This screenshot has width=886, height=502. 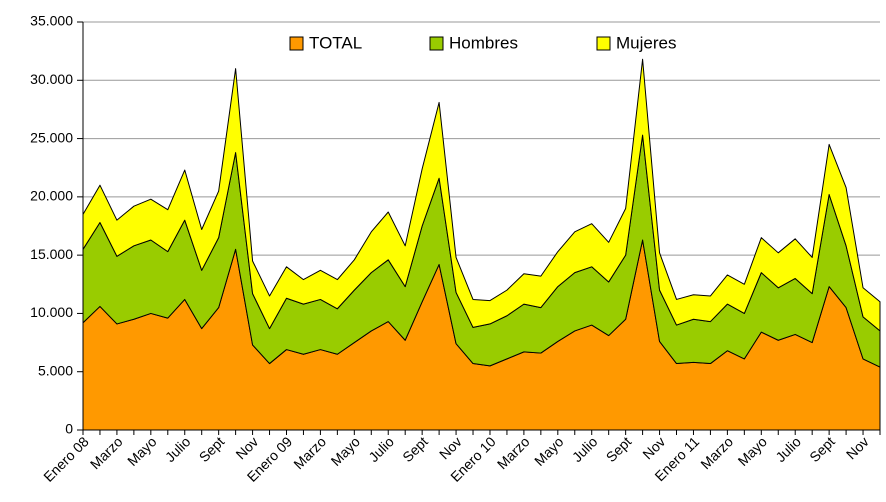 I want to click on y-tick-label: 25.000, so click(x=51, y=137).